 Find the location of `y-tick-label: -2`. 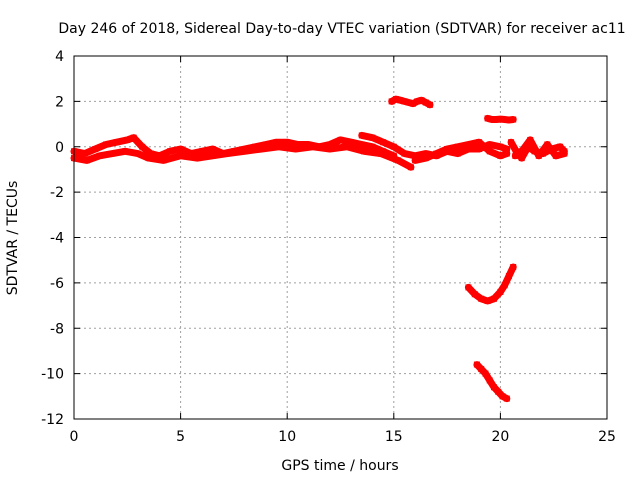

y-tick-label: -2 is located at coordinates (57, 193).